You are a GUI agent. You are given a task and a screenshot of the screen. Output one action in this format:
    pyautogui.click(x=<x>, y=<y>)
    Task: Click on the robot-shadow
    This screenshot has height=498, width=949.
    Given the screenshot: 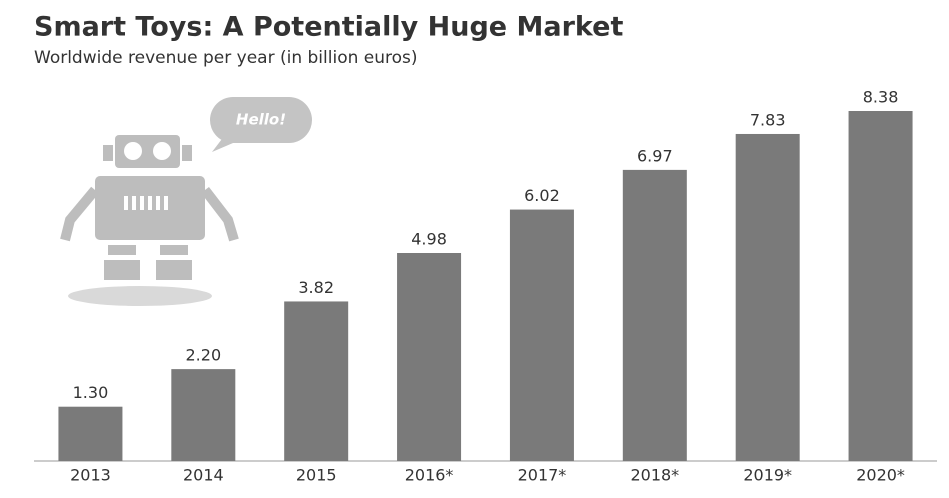 What is the action you would take?
    pyautogui.click(x=140, y=296)
    